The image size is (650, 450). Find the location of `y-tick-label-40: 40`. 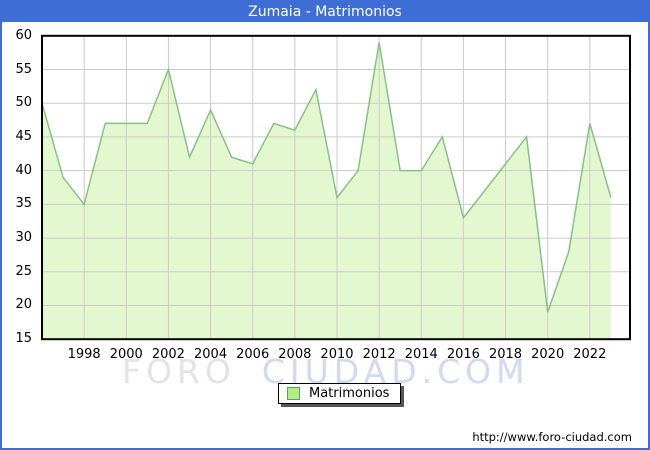

y-tick-label-40: 40 is located at coordinates (23, 170).